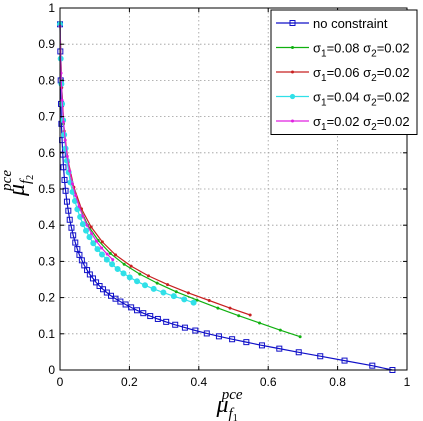 This screenshot has width=423, height=421. I want to click on y-tick-label: 0.5, so click(46, 189).